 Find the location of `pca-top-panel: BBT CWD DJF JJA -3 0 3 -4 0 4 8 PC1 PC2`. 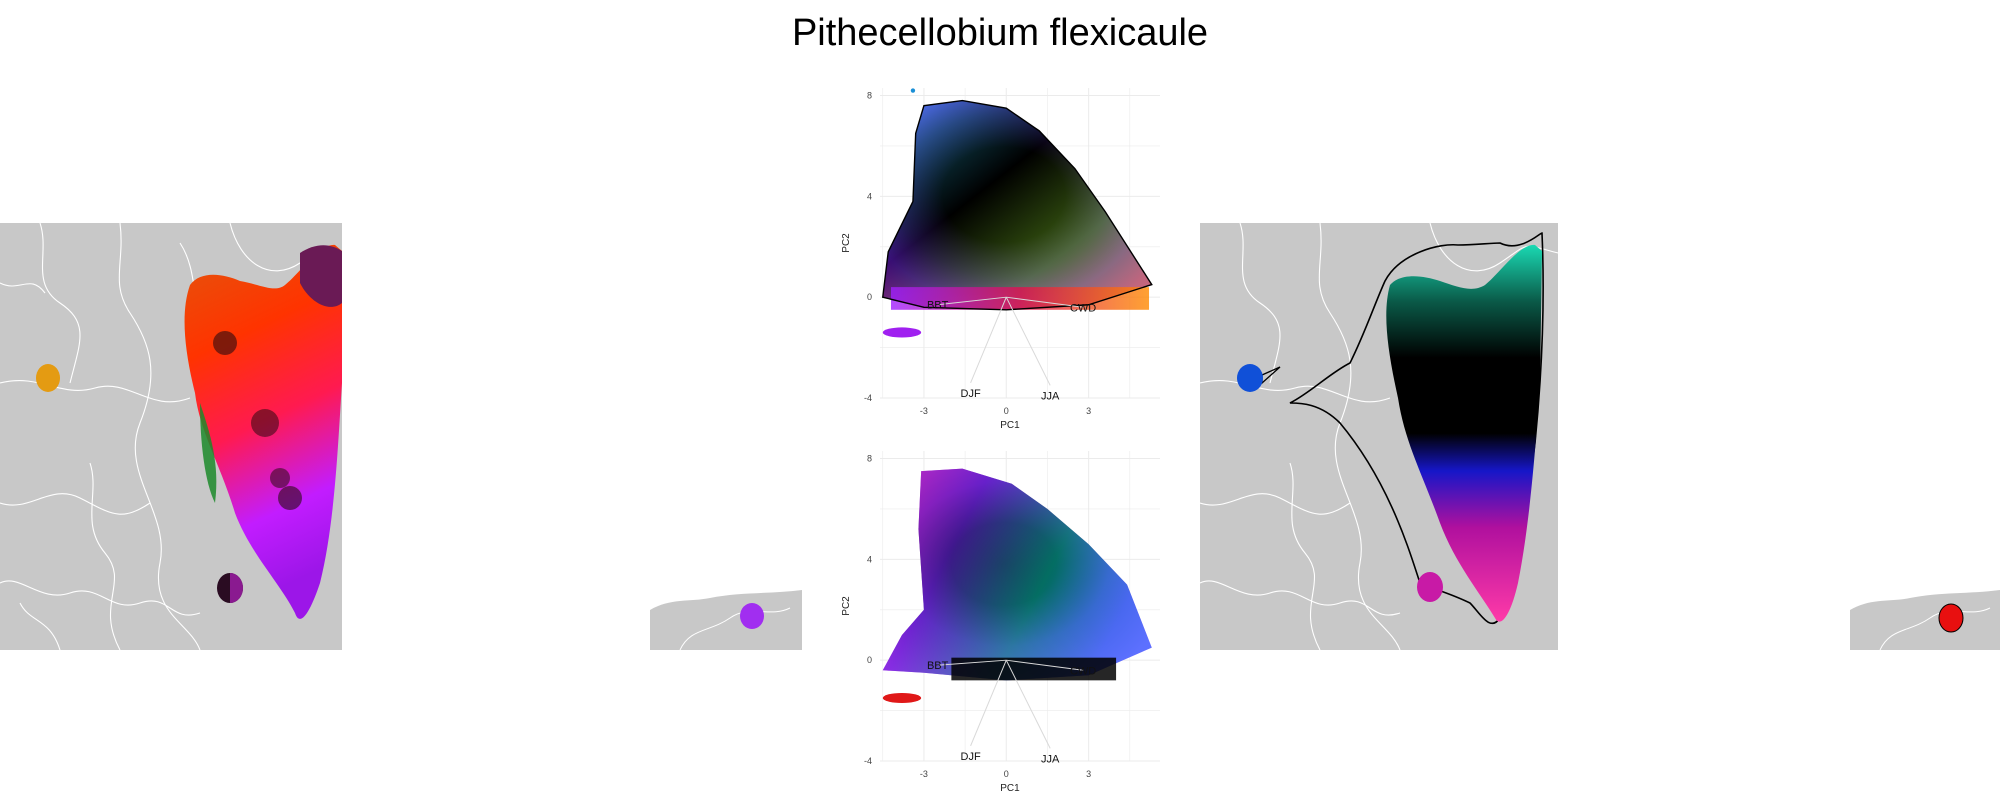

pca-top-panel: BBT CWD DJF JJA -3 0 3 -4 0 4 8 PC1 PC2 is located at coordinates (1000, 255).